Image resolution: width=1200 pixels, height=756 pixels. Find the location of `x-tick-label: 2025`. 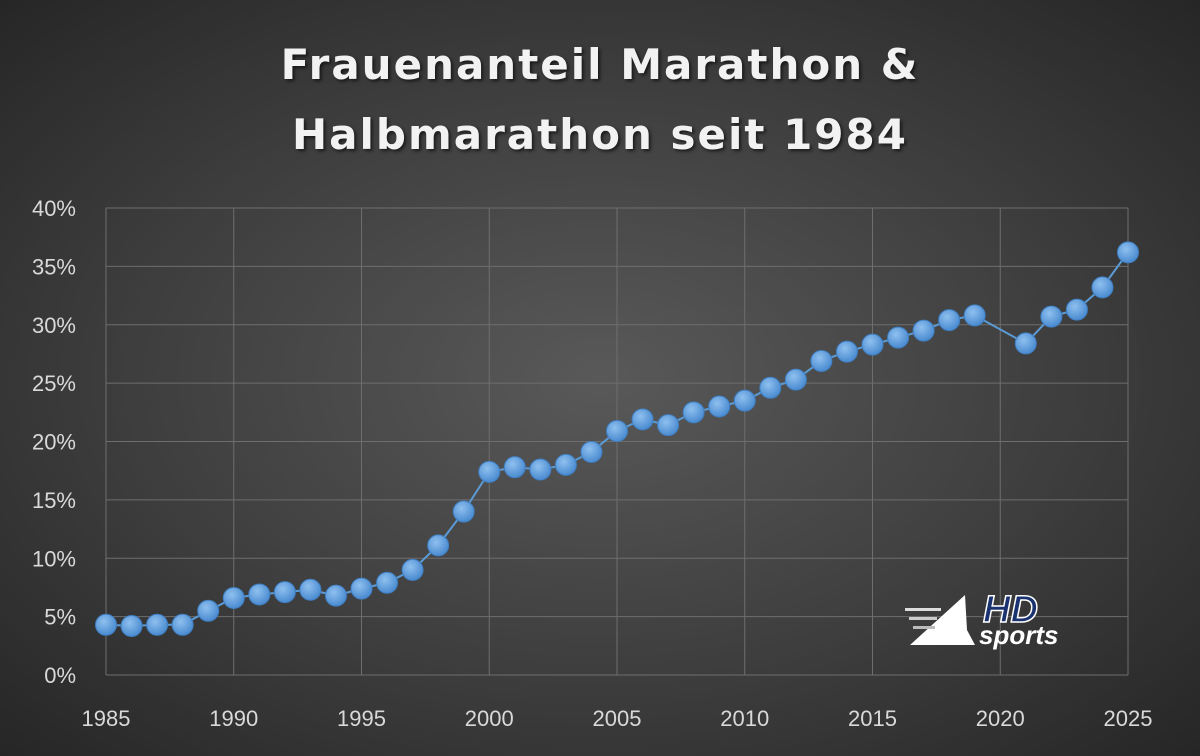

x-tick-label: 2025 is located at coordinates (1128, 718).